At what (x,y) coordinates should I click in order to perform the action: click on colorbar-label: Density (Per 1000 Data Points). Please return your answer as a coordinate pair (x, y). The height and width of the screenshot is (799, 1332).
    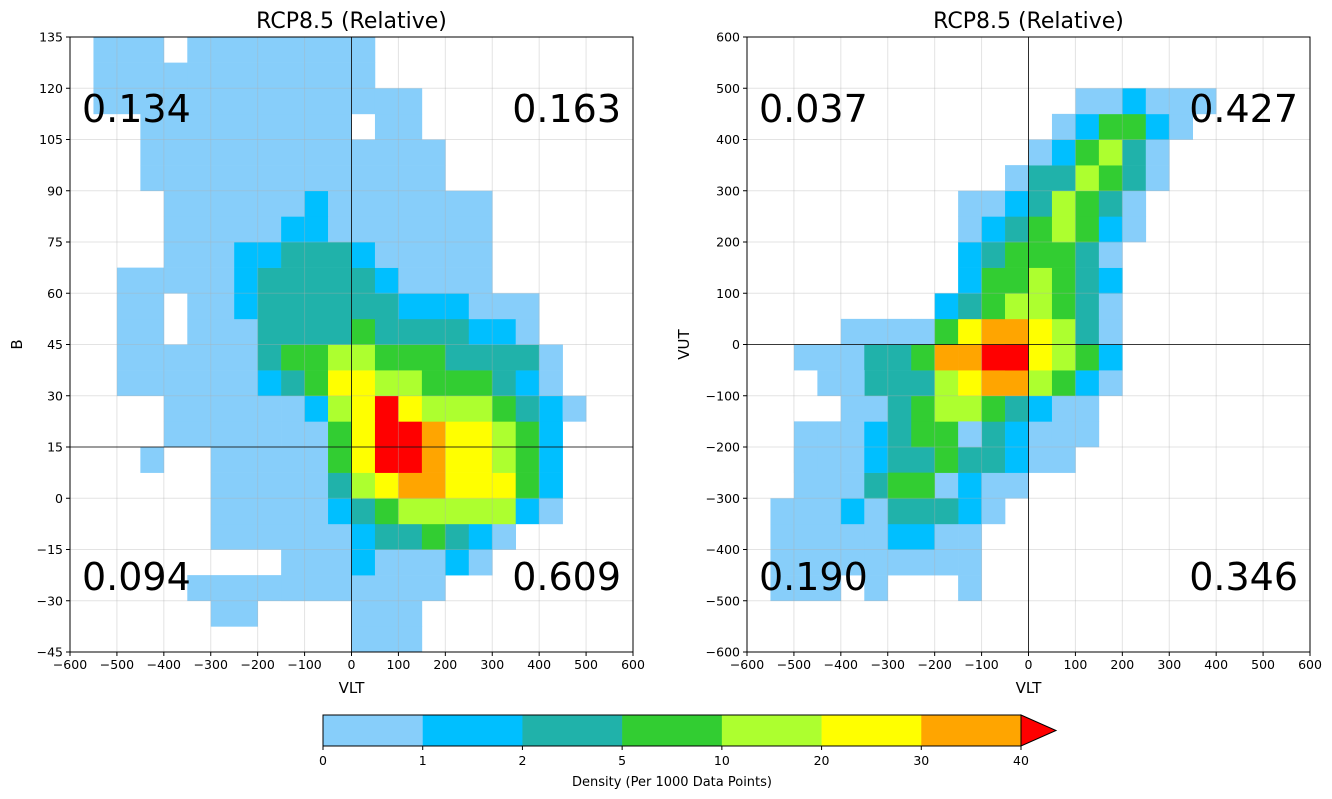
    Looking at the image, I should click on (672, 782).